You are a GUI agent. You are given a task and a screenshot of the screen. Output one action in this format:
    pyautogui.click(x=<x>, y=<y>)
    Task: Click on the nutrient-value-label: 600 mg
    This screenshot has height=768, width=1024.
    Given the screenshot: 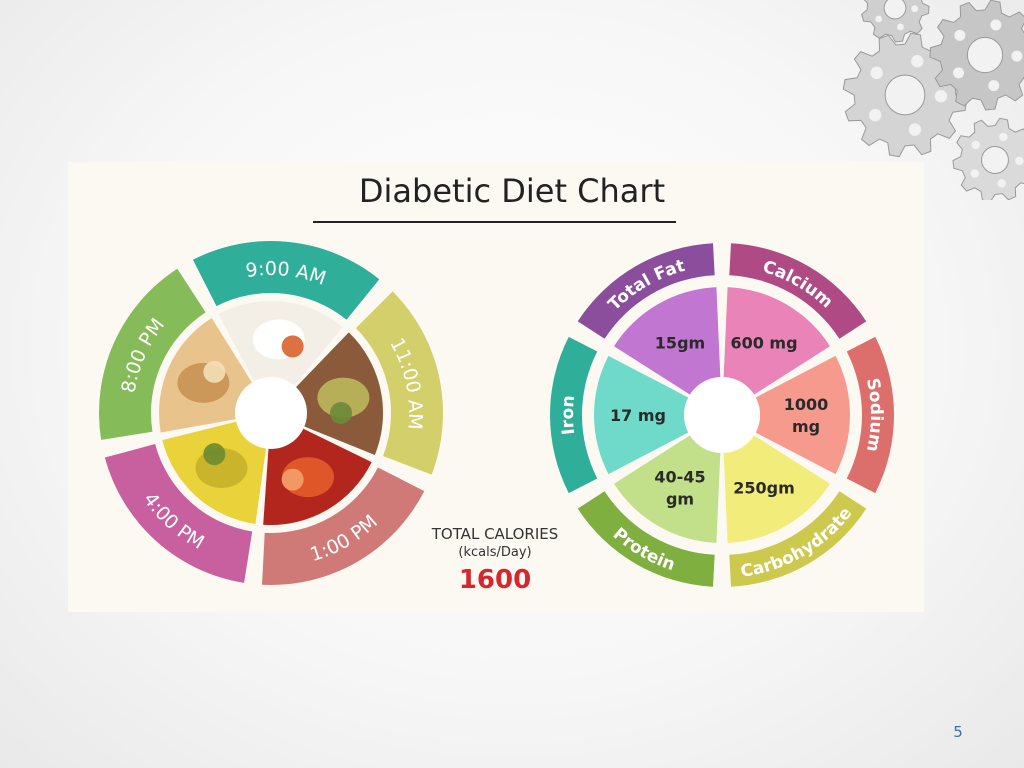 What is the action you would take?
    pyautogui.click(x=763, y=342)
    